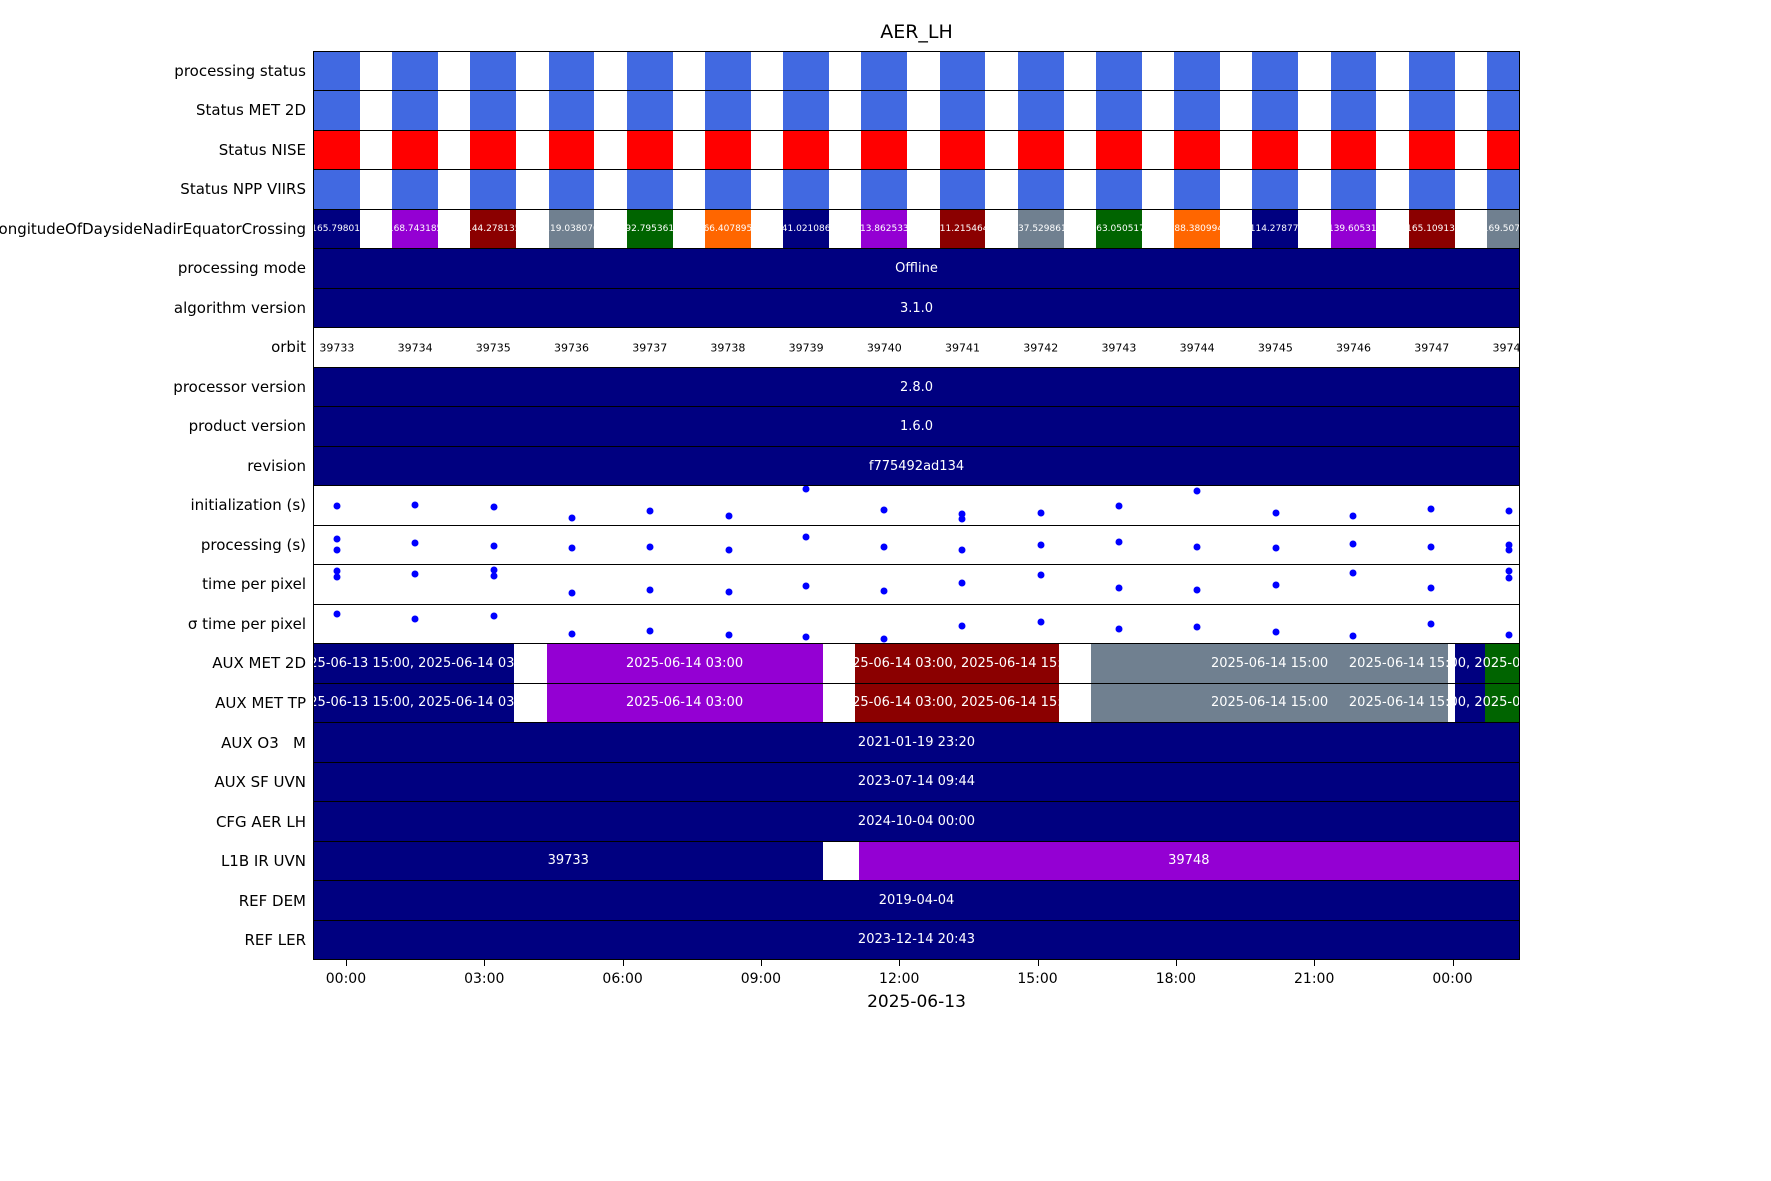  I want to click on longitude-value: -37.529861, so click(1041, 229).